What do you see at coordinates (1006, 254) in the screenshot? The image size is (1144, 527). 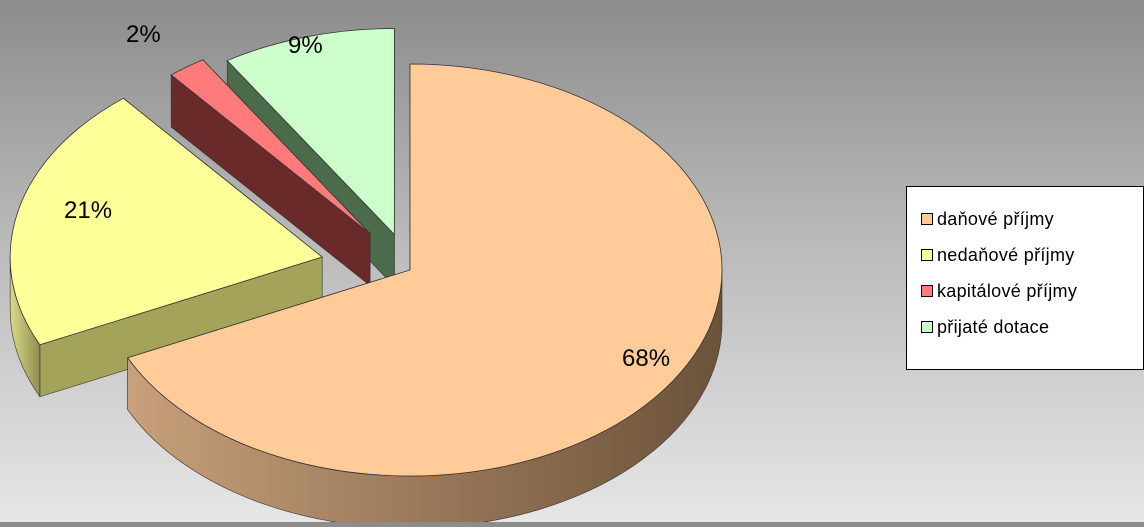 I see `legend-label: nedaňové příjmy` at bounding box center [1006, 254].